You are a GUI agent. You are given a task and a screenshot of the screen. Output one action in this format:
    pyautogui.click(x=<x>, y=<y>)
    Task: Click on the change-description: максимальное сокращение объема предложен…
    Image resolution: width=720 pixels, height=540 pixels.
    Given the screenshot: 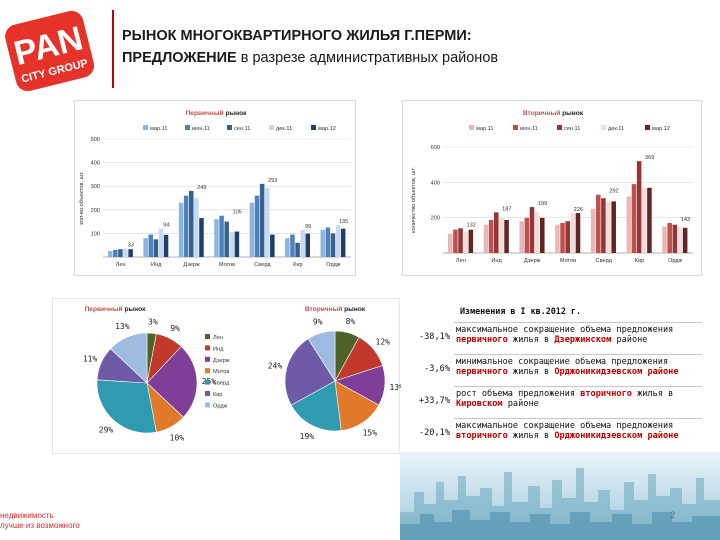 What is the action you would take?
    pyautogui.click(x=576, y=335)
    